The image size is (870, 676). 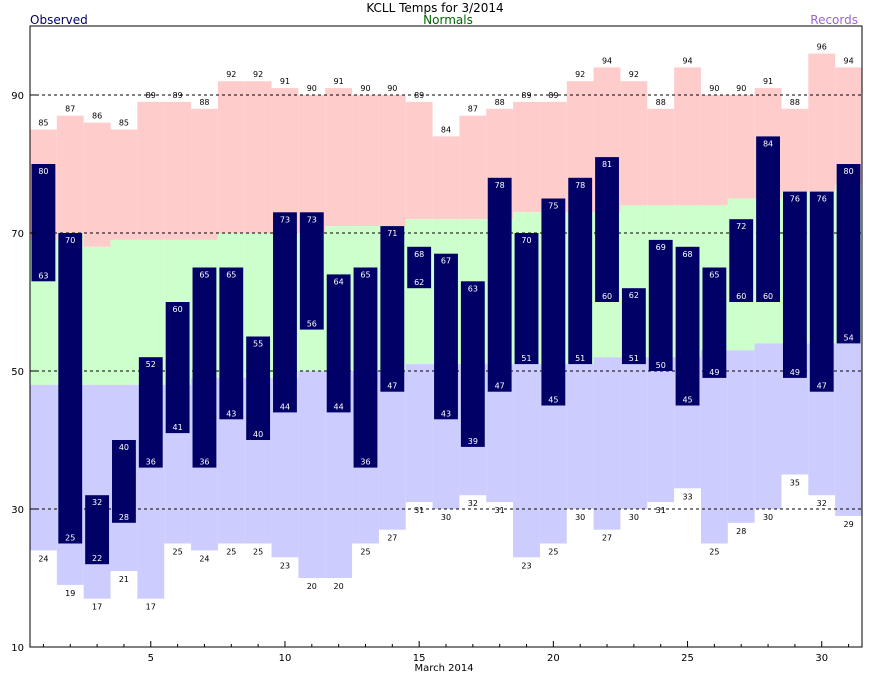 I want to click on observed-low-label-12: 44, so click(x=339, y=406).